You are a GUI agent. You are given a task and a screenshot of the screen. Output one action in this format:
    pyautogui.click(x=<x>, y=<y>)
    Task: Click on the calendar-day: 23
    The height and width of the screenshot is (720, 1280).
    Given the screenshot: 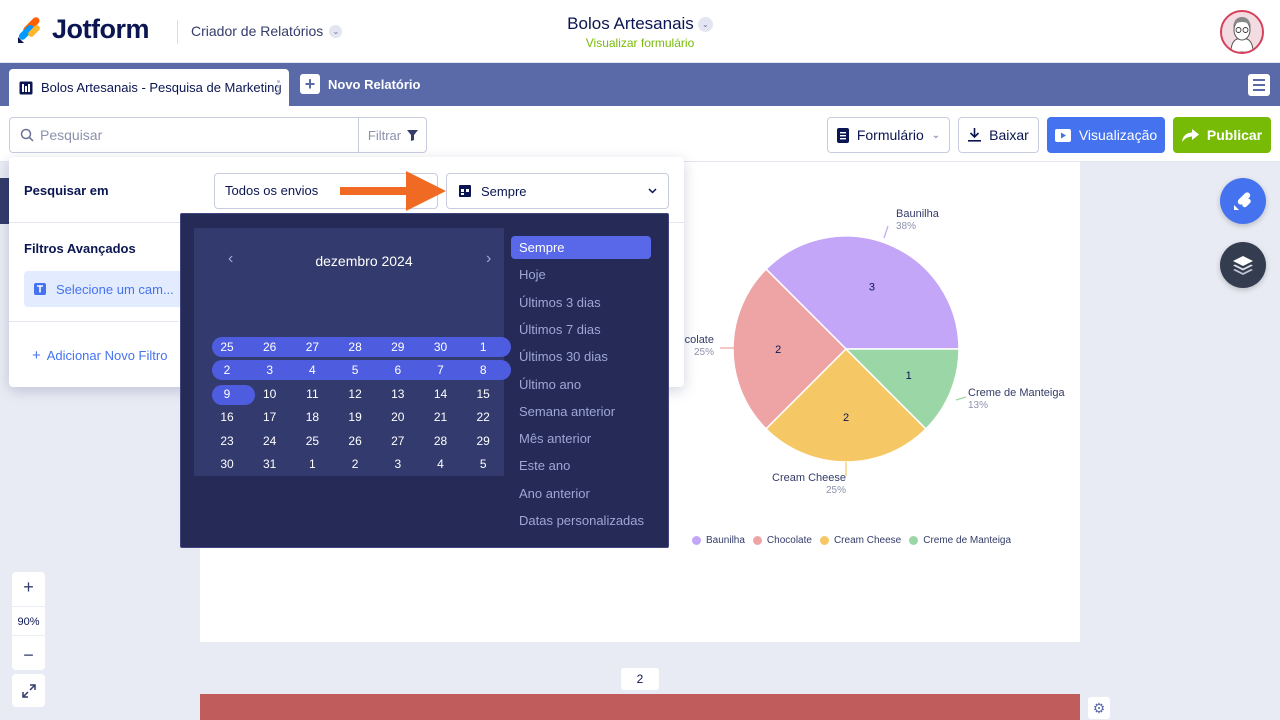 What is the action you would take?
    pyautogui.click(x=227, y=440)
    